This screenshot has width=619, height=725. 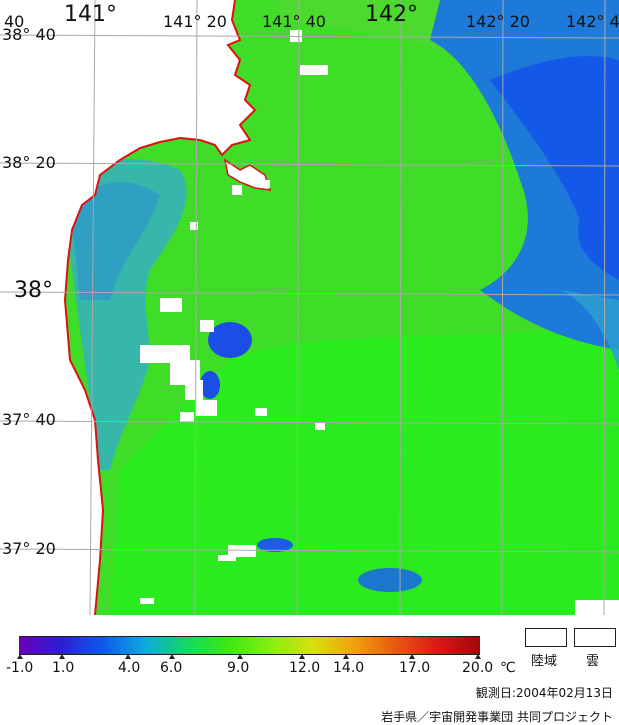 I want to click on colorbar-tick: 9.0, so click(x=238, y=668).